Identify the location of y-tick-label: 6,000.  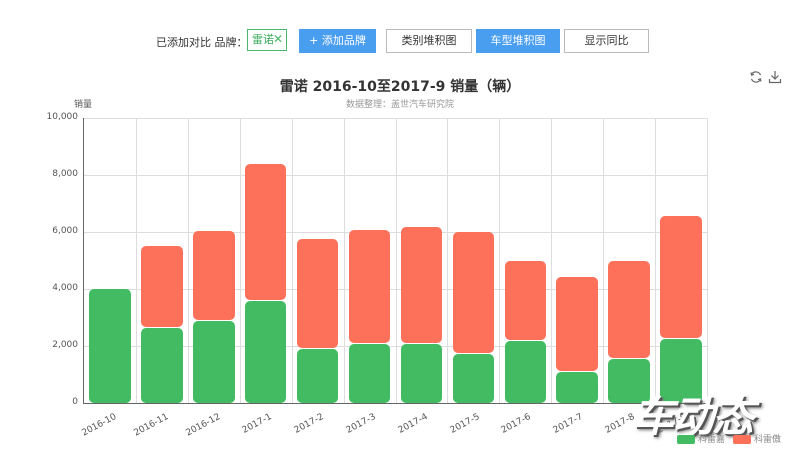
(65, 231).